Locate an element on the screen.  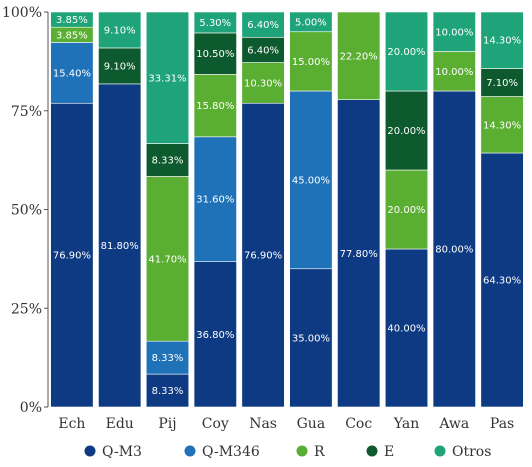
data-label-awa-r: 10.00% is located at coordinates (454, 72).